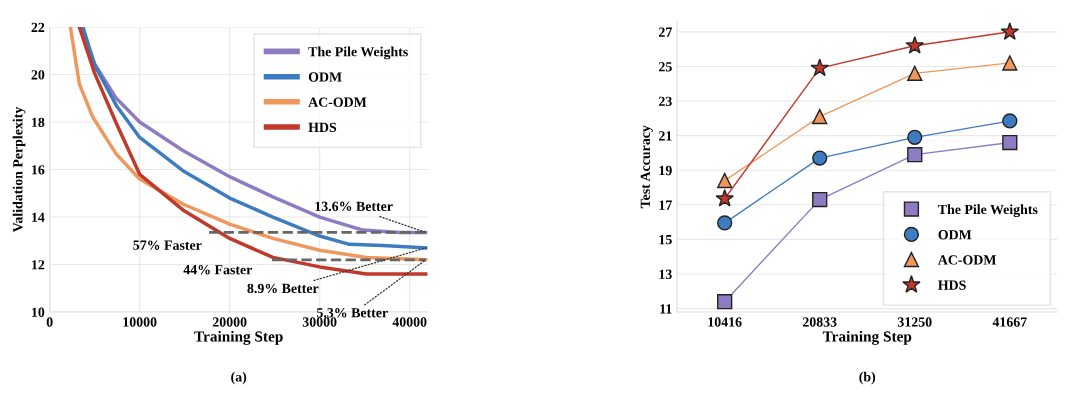  Describe the element at coordinates (409, 322) in the screenshot. I see `x-tick-label: 40000` at that location.